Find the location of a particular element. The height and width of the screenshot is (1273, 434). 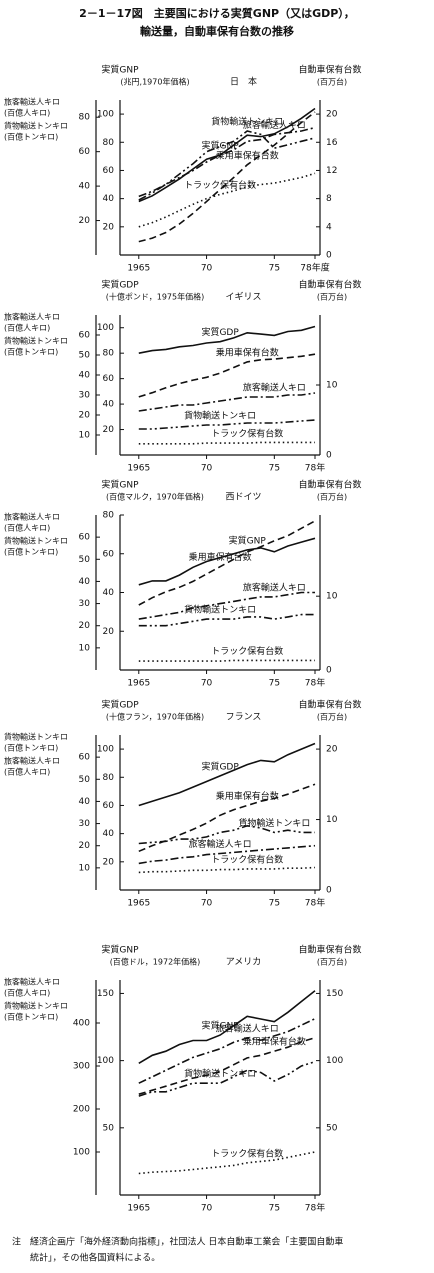

y-axis-unit: (十億フラン，1970年価格) is located at coordinates (155, 717).